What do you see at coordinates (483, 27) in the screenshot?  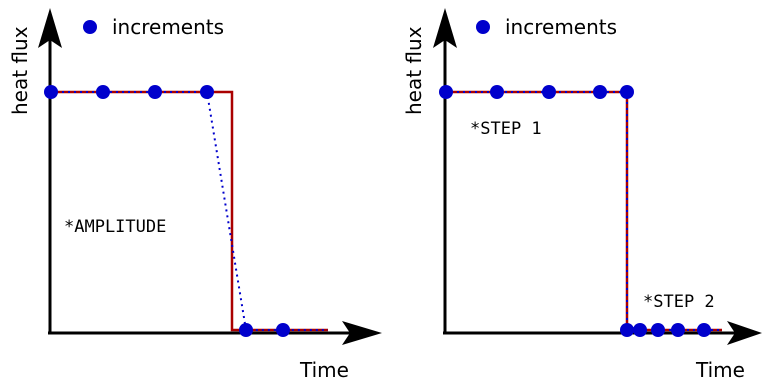 I see `right-legend-marker` at bounding box center [483, 27].